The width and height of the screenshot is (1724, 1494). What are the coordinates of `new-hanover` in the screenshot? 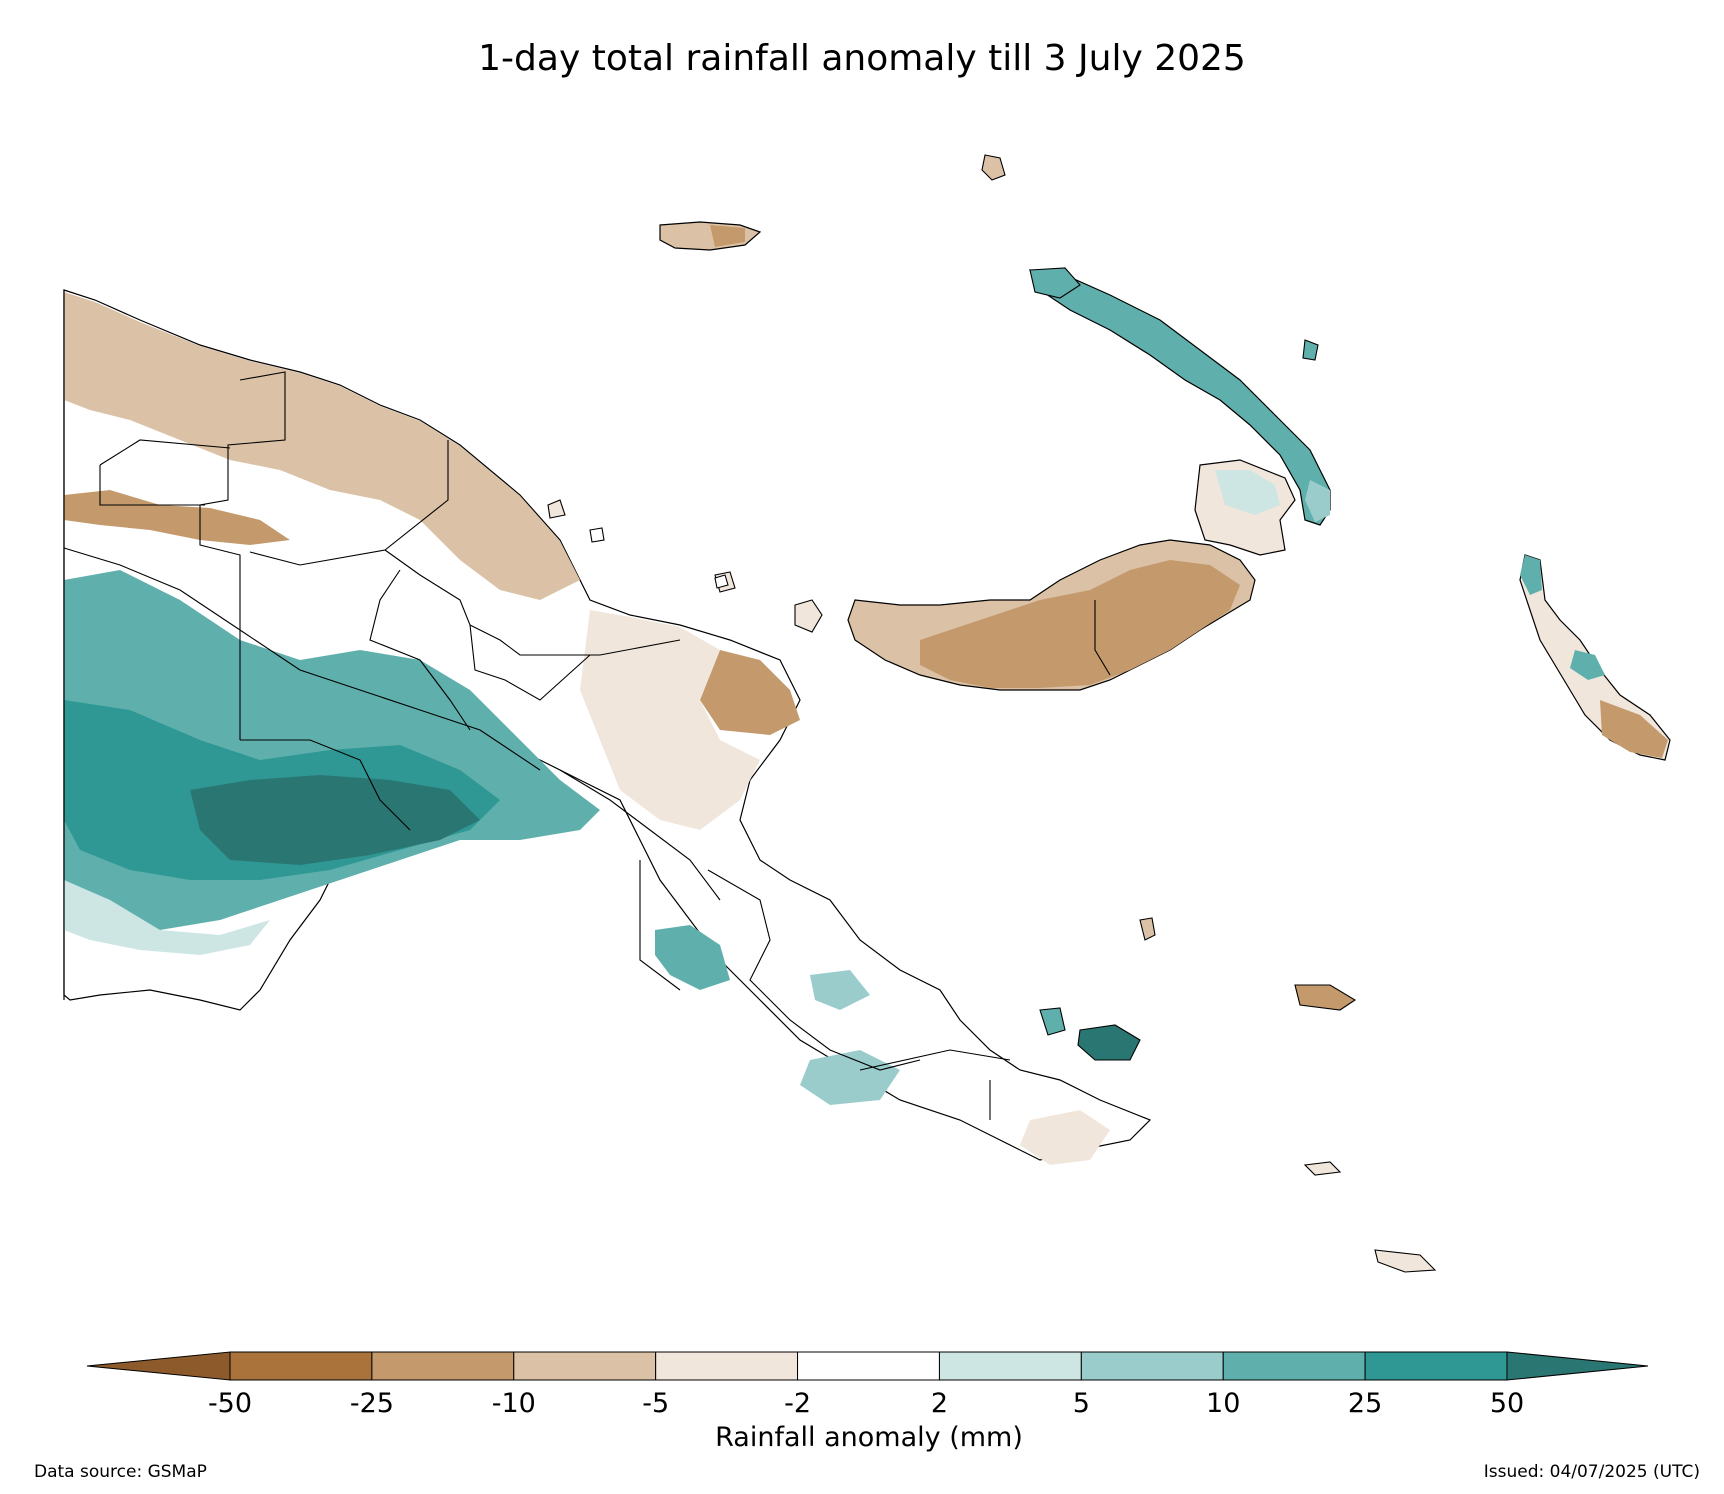 It's located at (1055, 283).